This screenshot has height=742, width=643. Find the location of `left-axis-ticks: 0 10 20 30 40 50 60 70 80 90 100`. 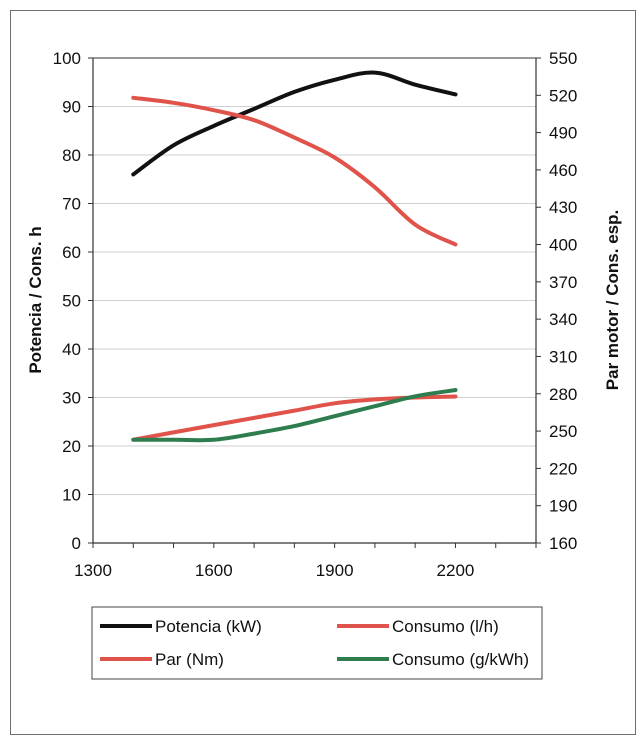

left-axis-ticks: 0 10 20 30 40 50 60 70 80 90 100 is located at coordinates (73, 301).